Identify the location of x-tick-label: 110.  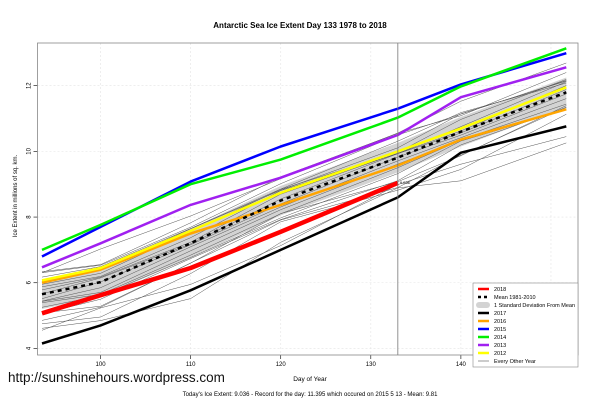
(191, 365).